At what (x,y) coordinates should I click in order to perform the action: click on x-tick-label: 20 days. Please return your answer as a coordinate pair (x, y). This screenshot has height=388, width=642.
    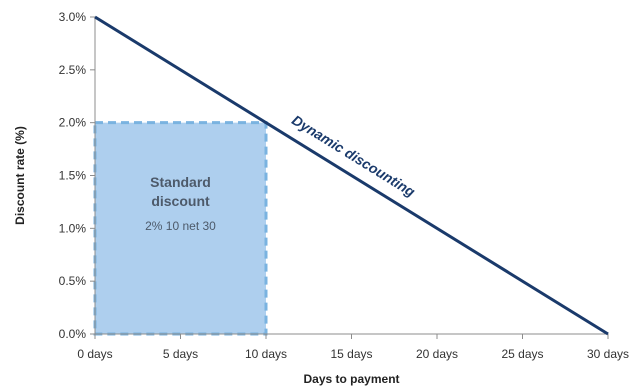
    Looking at the image, I should click on (437, 354).